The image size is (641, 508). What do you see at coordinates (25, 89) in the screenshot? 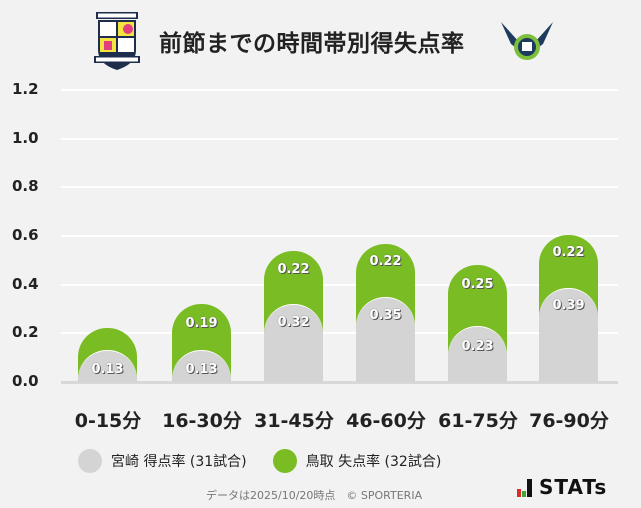
I see `y-tick-label: 1.2` at bounding box center [25, 89].